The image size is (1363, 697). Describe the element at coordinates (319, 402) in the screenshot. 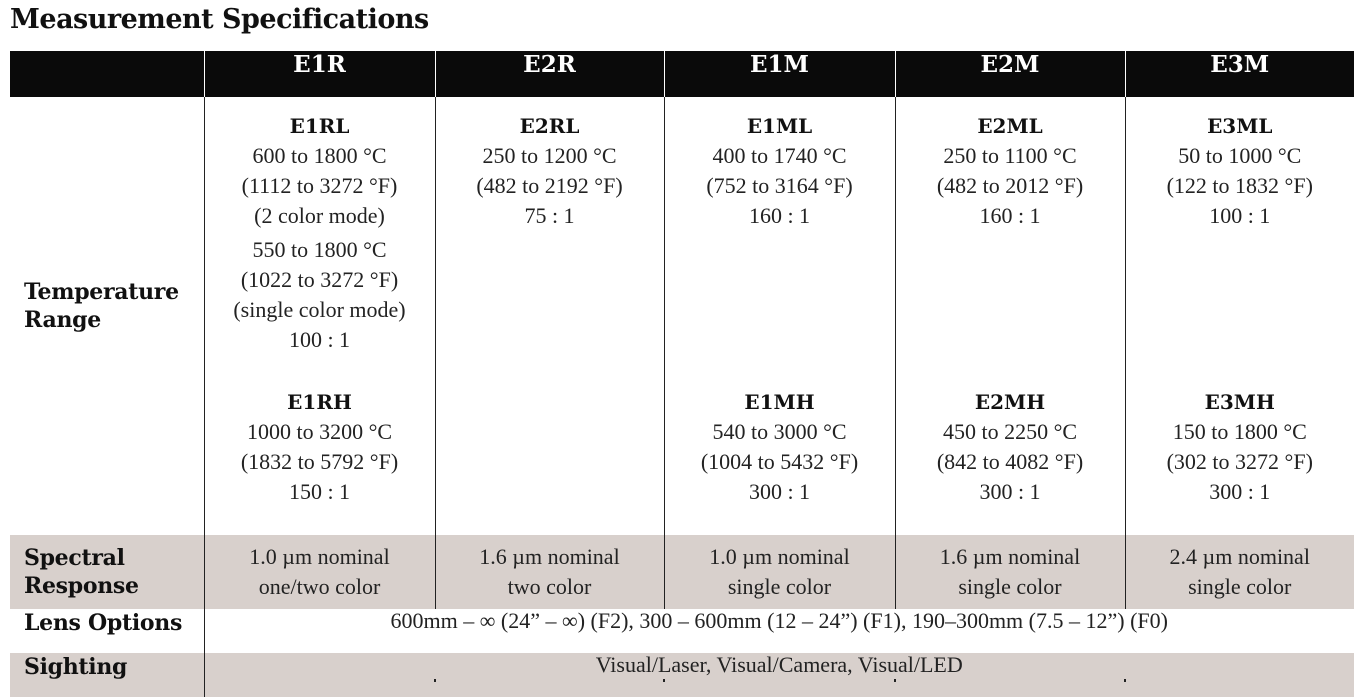

I see `model-e1rh: E1RH` at that location.